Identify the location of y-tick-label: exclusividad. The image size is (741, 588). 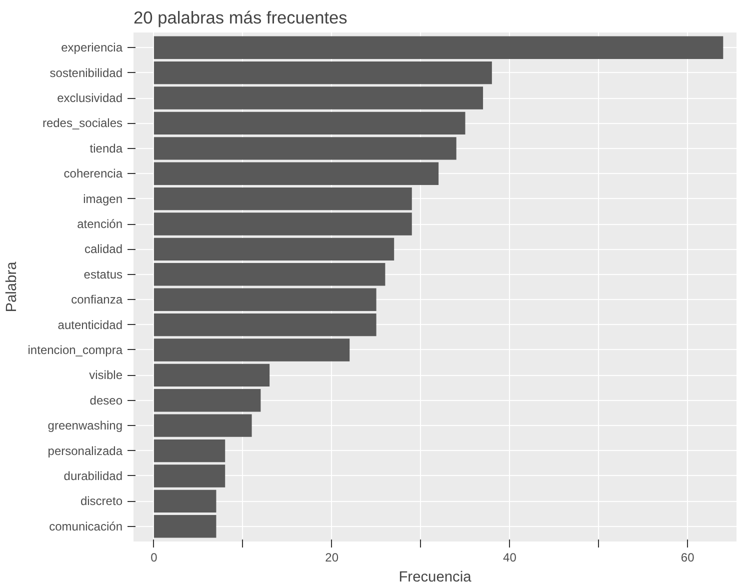
(90, 98).